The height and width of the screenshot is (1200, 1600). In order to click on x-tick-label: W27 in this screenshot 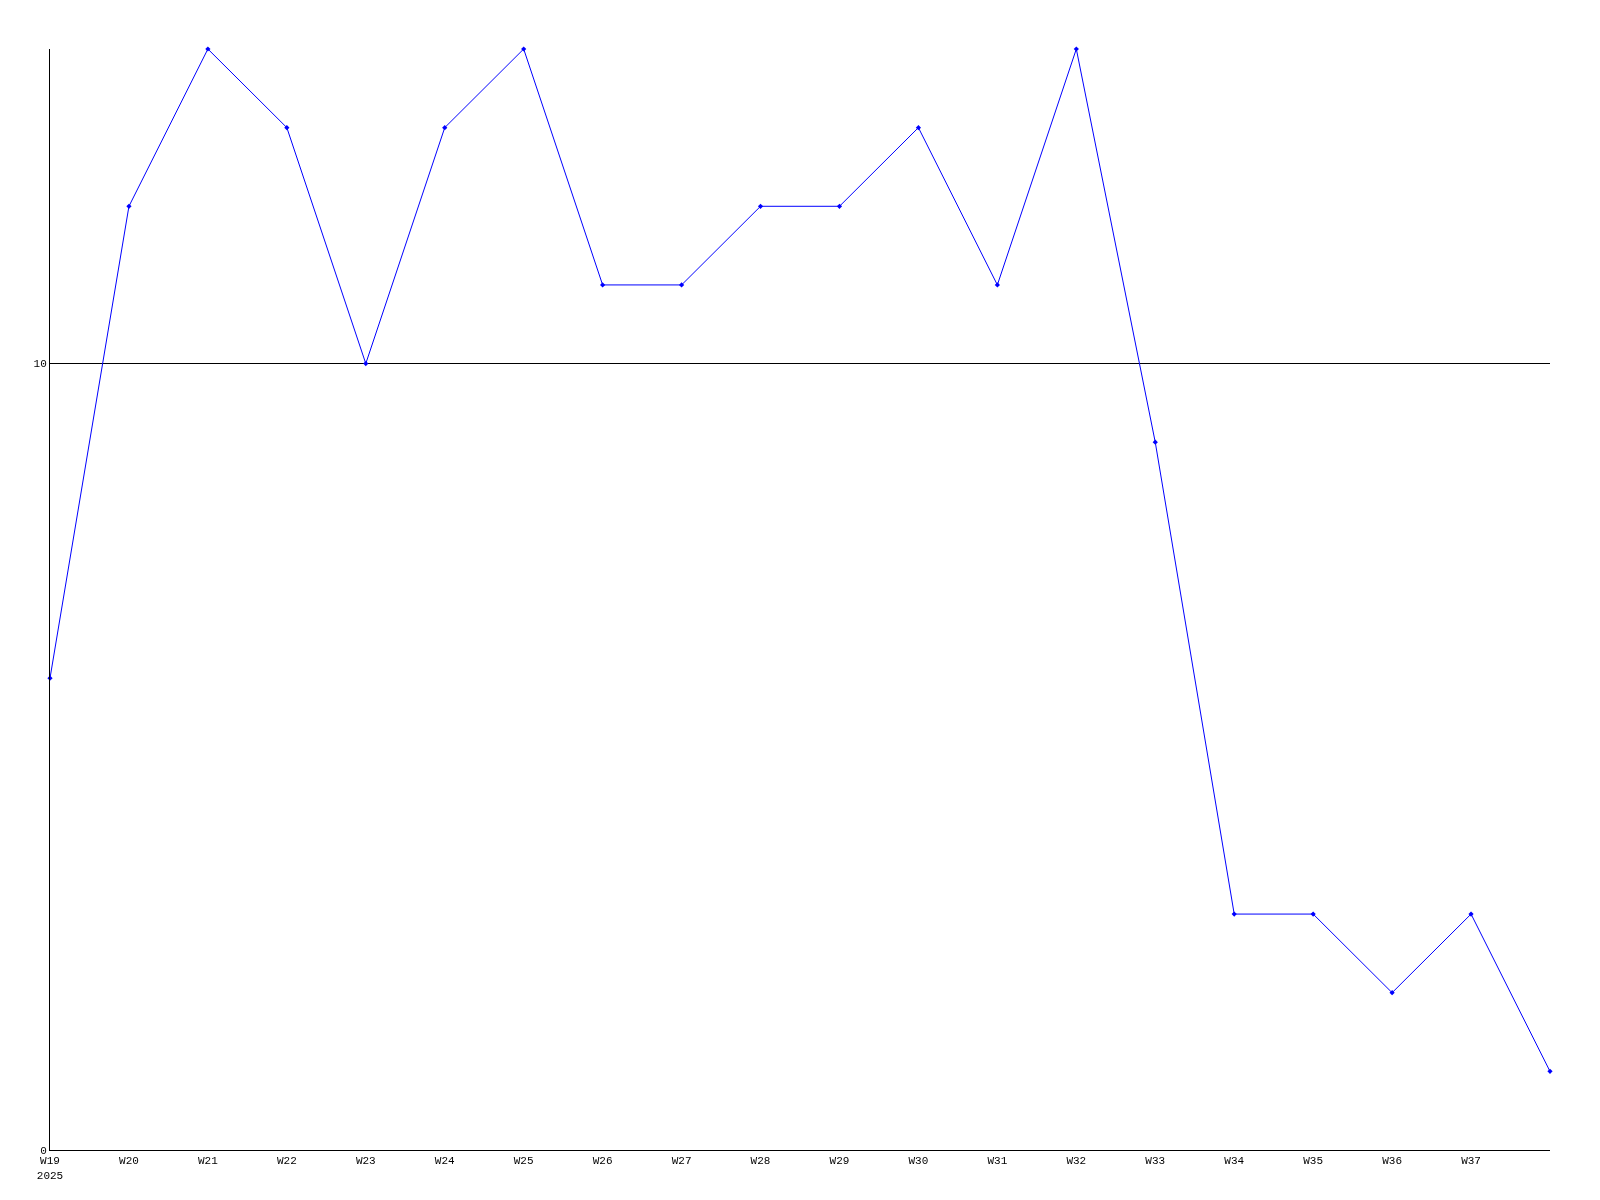, I will do `click(681, 1161)`.